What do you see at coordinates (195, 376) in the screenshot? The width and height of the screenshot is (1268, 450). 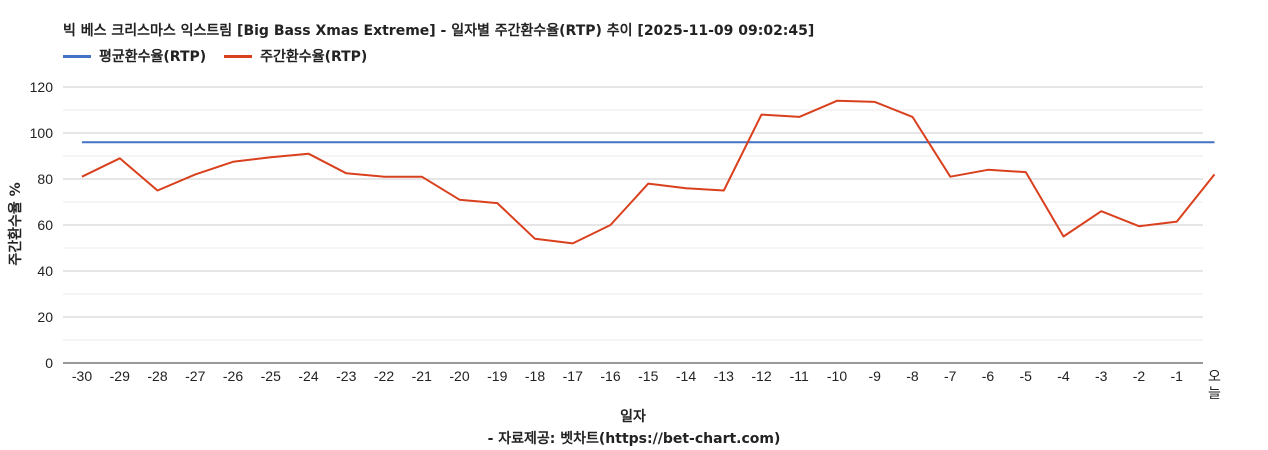 I see `x-tick-label: -27` at bounding box center [195, 376].